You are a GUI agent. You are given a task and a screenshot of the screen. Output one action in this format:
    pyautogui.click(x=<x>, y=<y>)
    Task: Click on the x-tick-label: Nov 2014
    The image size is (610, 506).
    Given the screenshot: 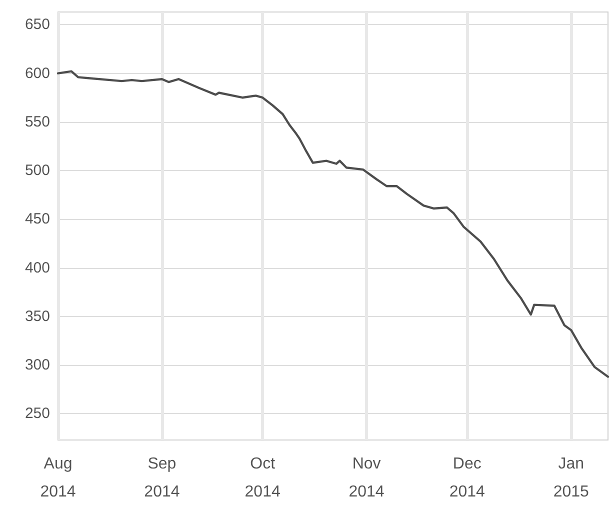 What is the action you would take?
    pyautogui.click(x=366, y=478)
    